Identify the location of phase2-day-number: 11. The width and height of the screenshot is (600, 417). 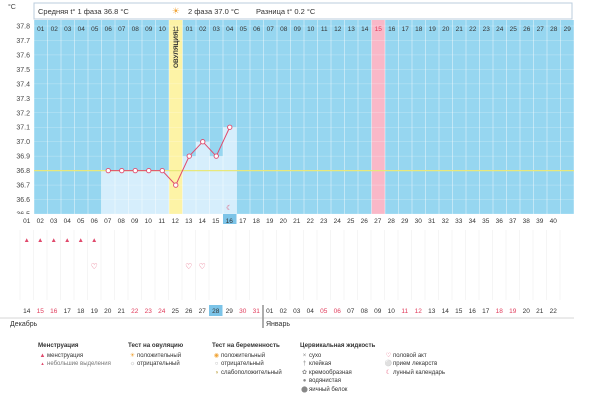
(324, 29).